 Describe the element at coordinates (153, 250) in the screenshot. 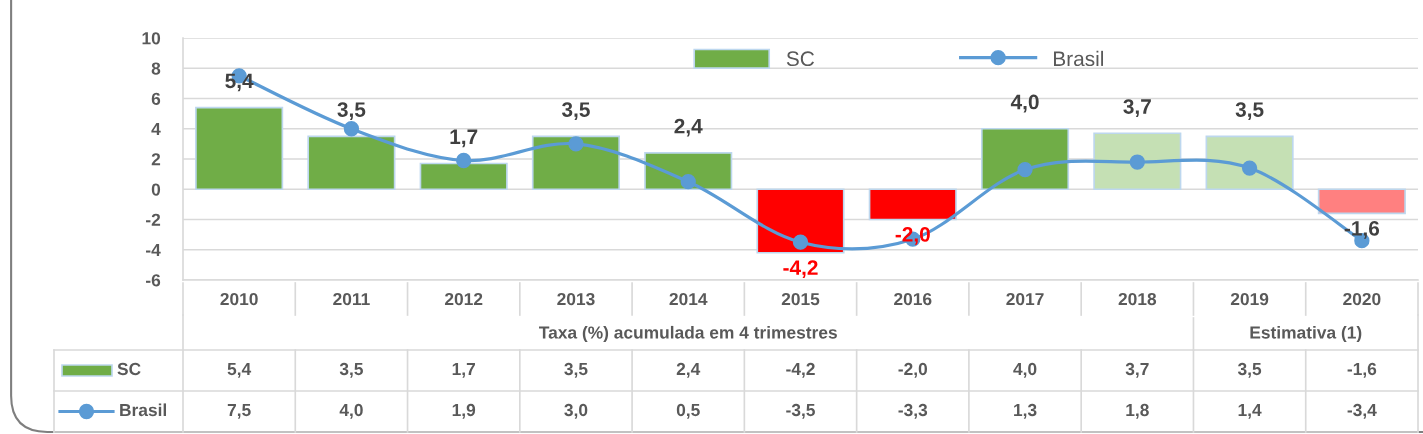

I see `y-tick-label: -4` at that location.